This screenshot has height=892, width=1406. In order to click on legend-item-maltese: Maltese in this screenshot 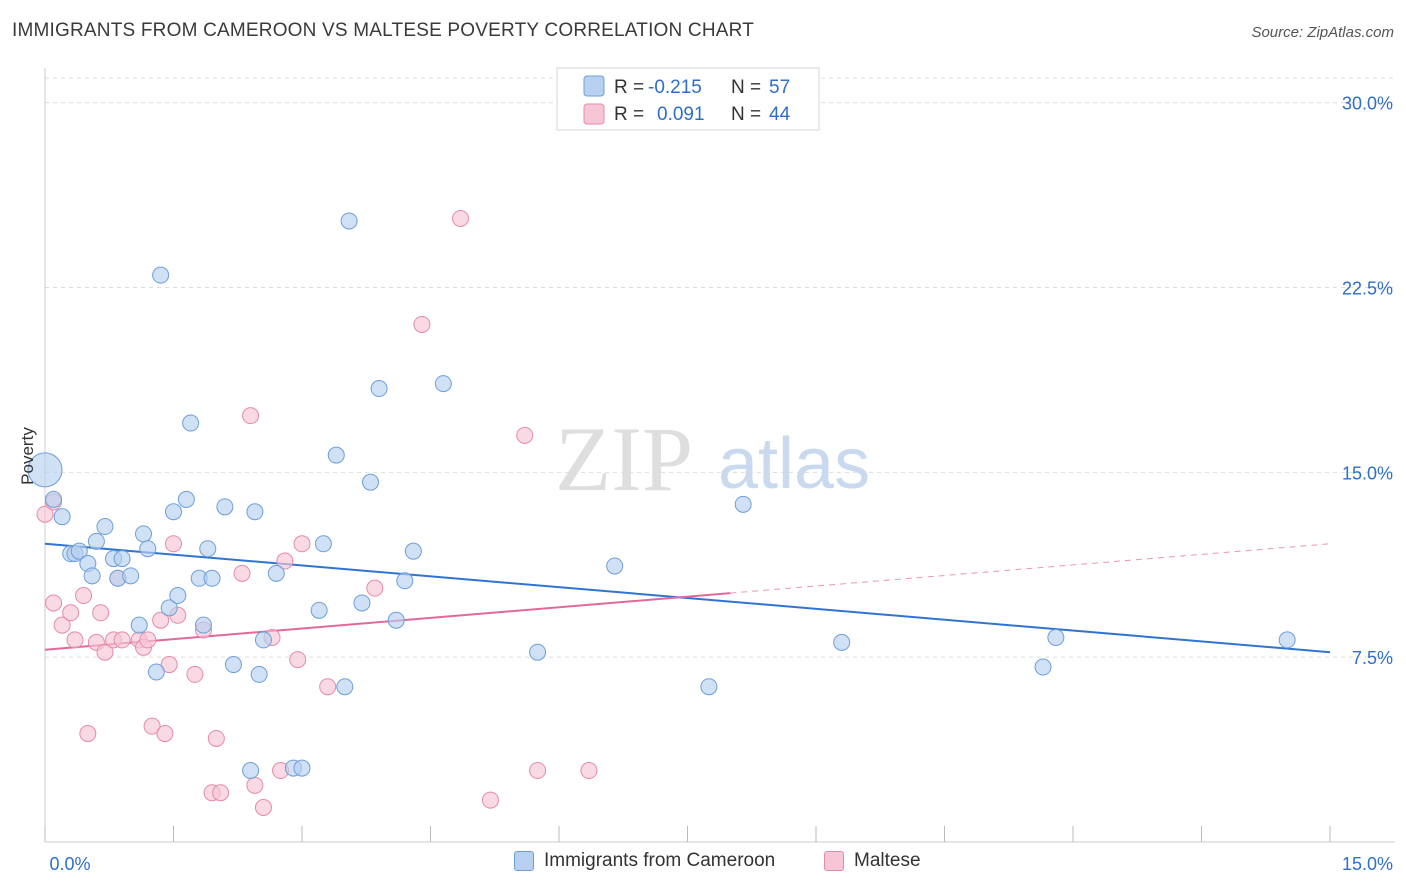, I will do `click(872, 861)`.